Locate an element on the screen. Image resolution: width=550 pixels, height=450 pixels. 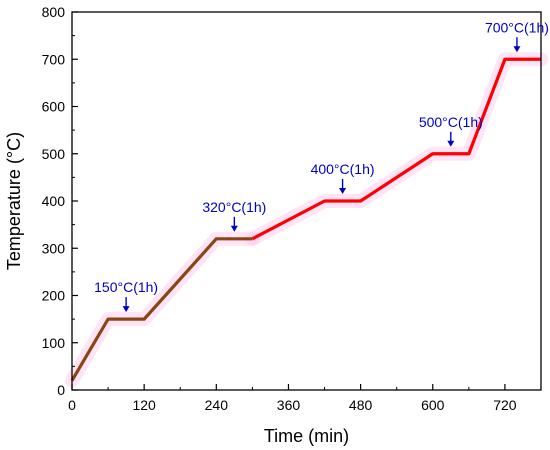
y-tick-label-8: 800 is located at coordinates (54, 12).